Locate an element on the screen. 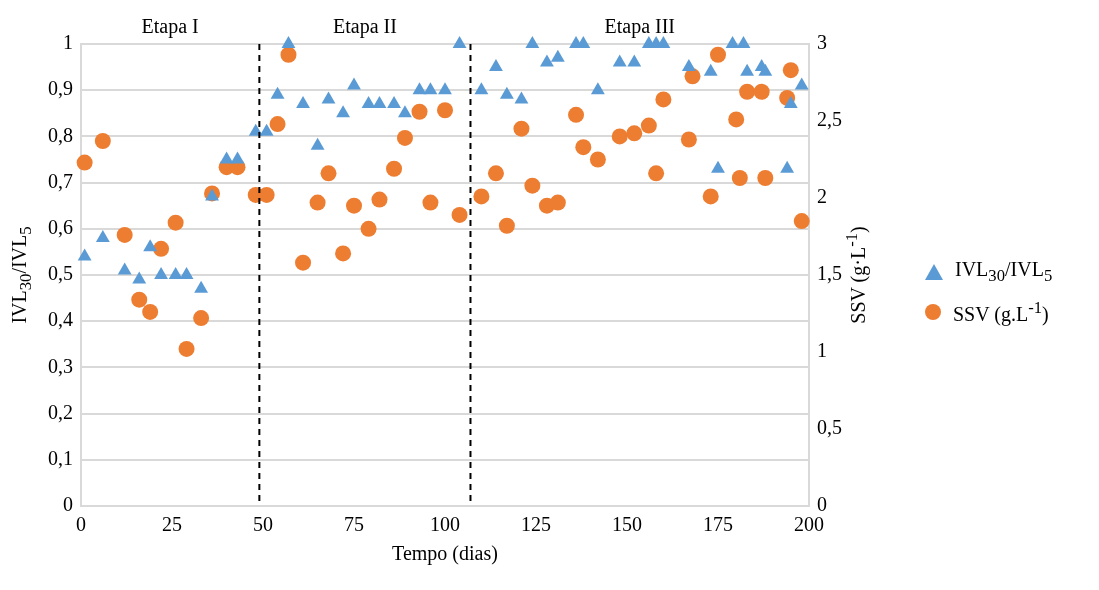 The image size is (1099, 590). legend-label: SSV (g.L$^{-1}$) is located at coordinates (1001, 312).